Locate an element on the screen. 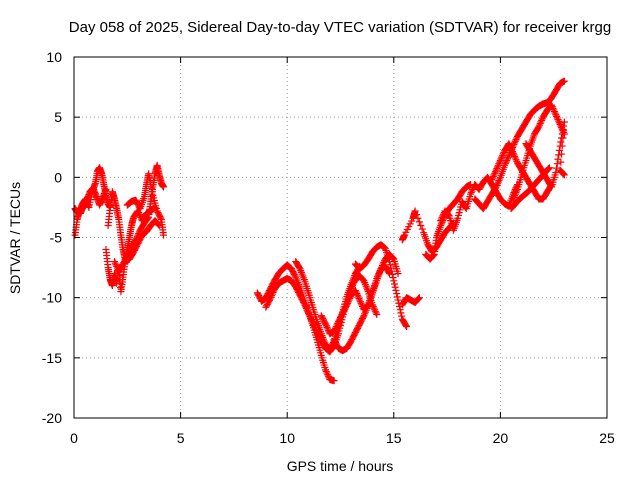 The height and width of the screenshot is (480, 640). series-arc-p is located at coordinates (479, 203).